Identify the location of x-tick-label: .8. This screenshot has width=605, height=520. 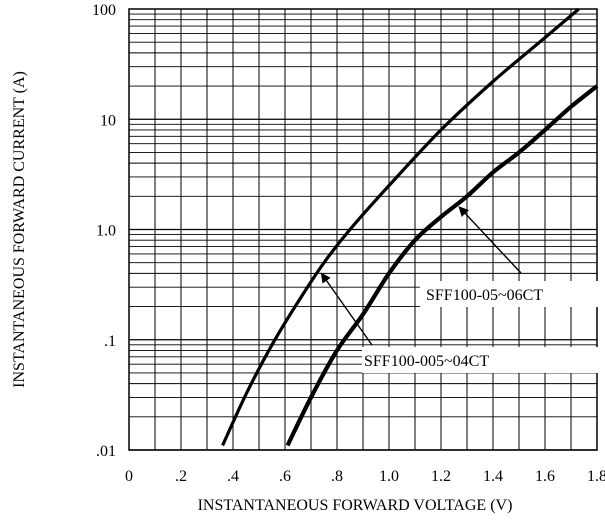
(337, 476).